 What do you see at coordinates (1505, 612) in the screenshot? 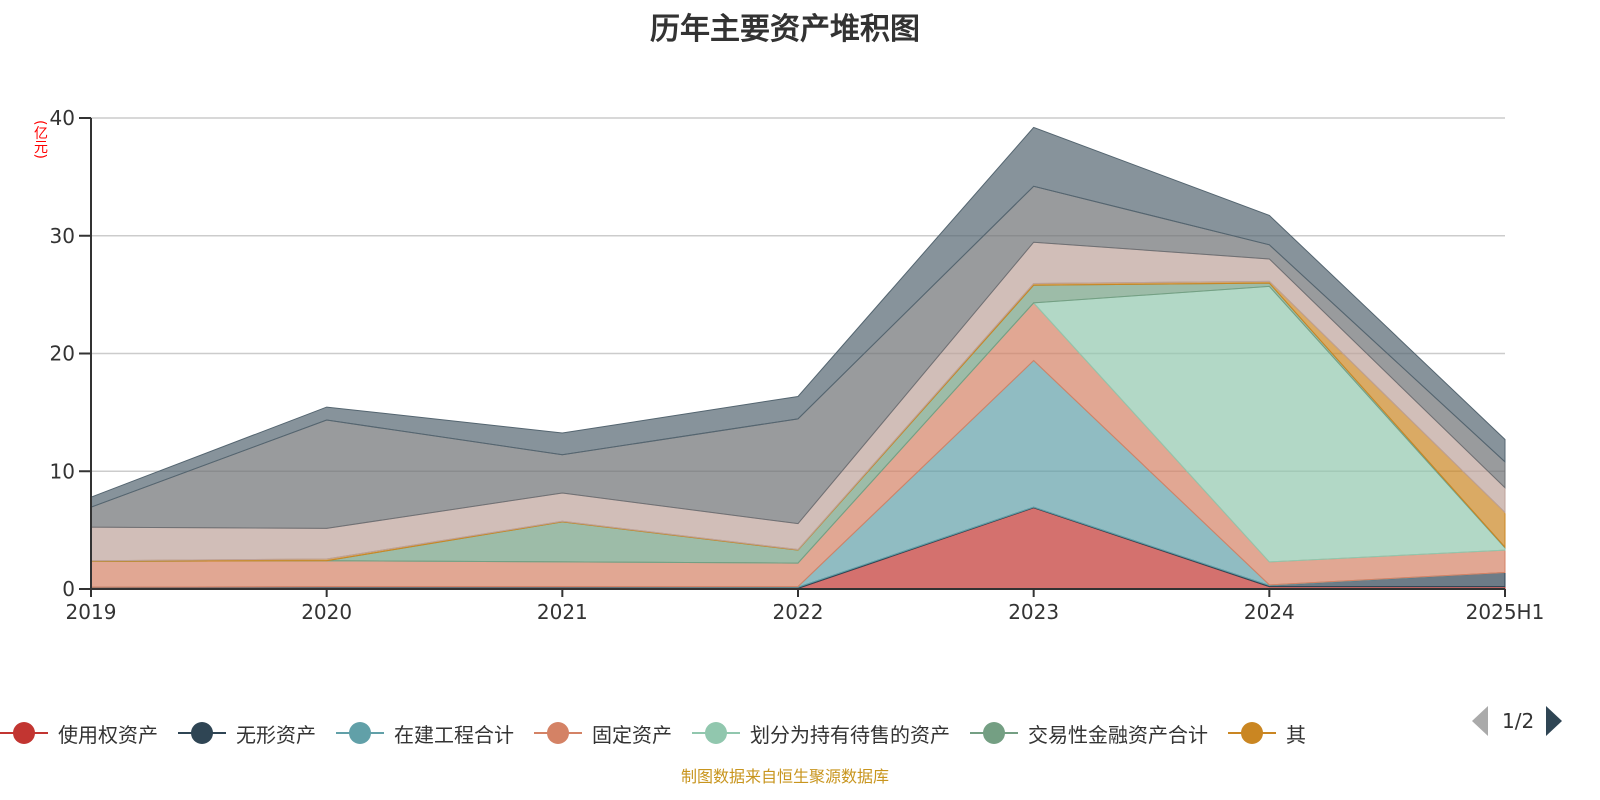
I see `x-tick-label: 2025H1` at bounding box center [1505, 612].